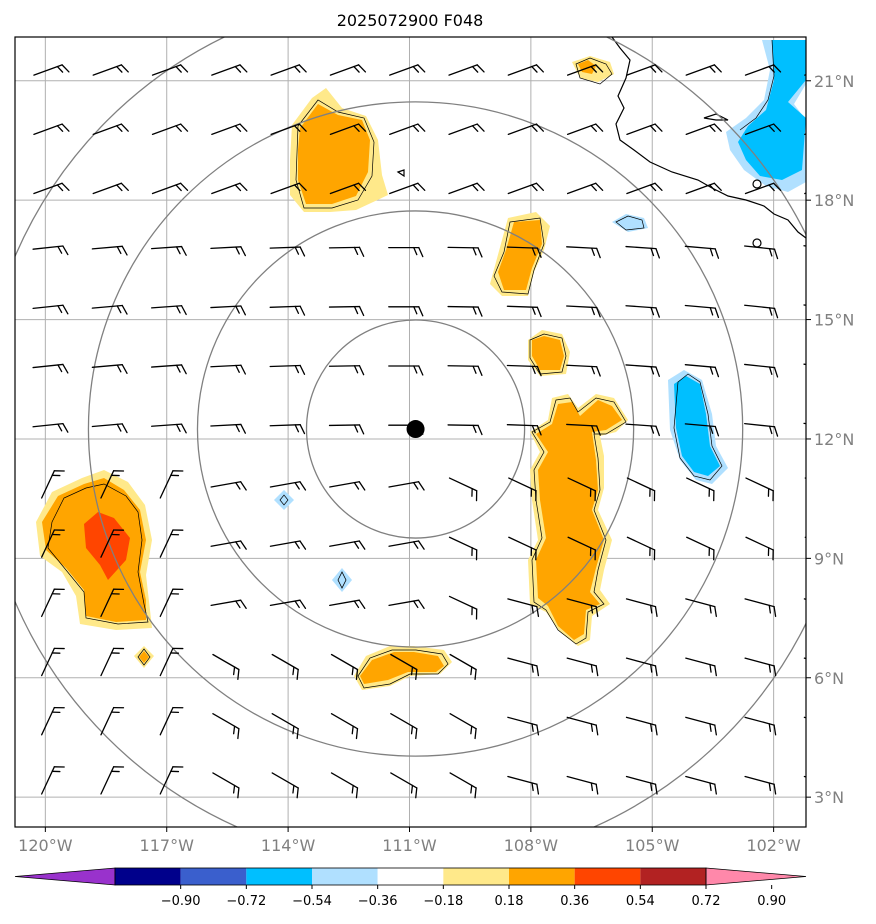 The image size is (876, 924). Describe the element at coordinates (830, 439) in the screenshot. I see `latitude-labels: 21°N 18°N 15°N 12°N 9°N 6°N 3°N` at that location.